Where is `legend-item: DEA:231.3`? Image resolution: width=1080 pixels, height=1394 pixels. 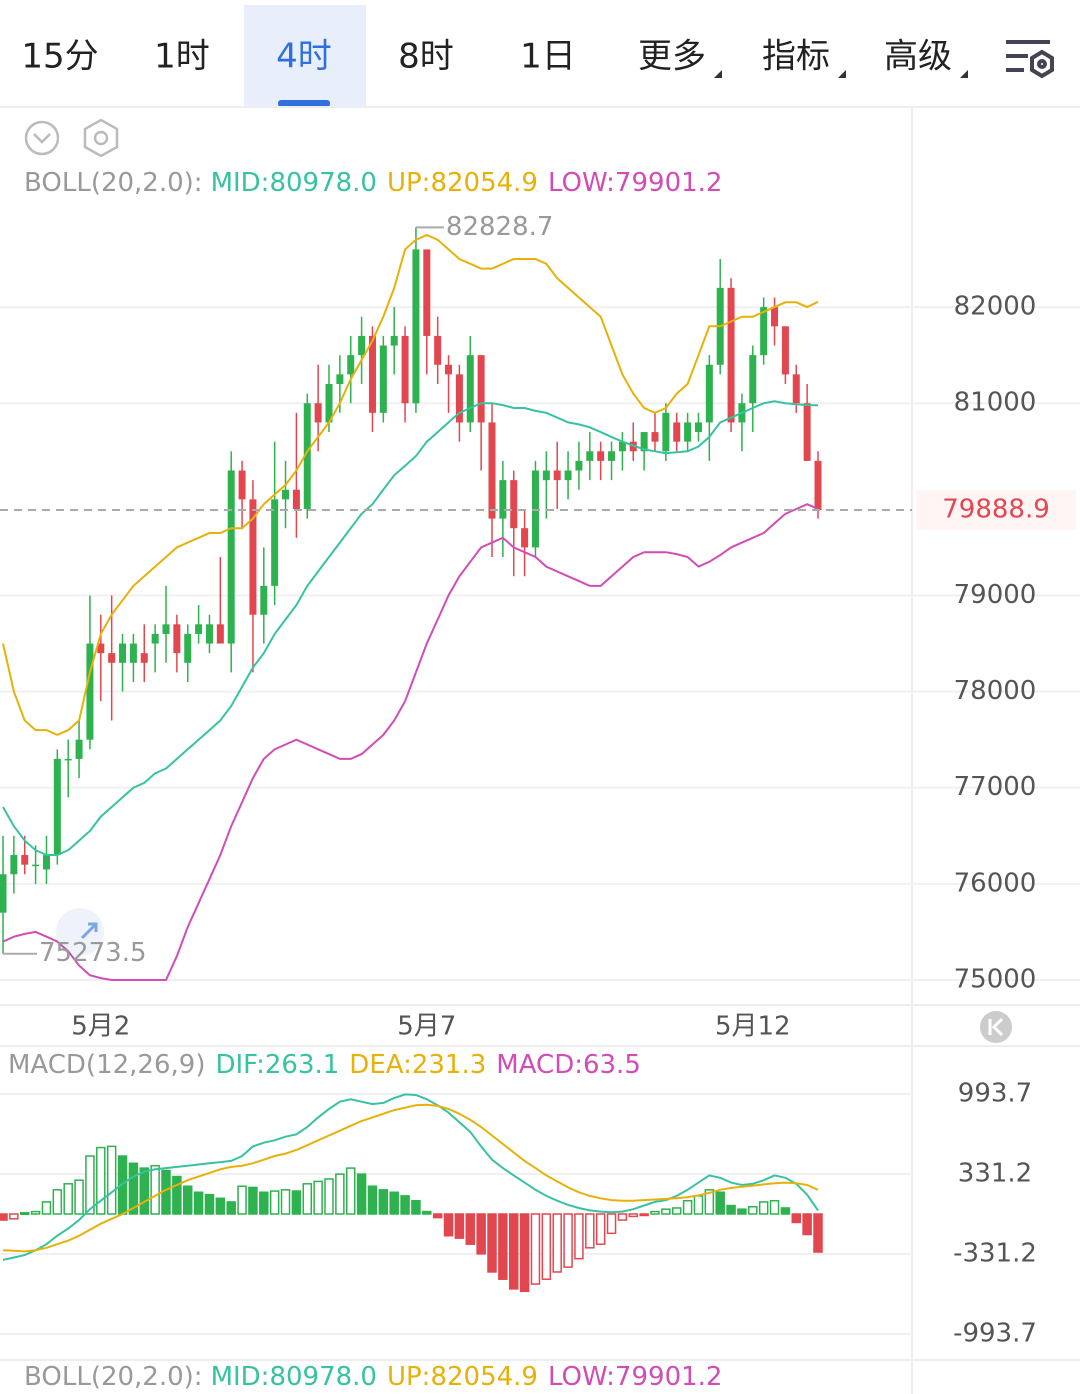
legend-item: DEA:231.3 is located at coordinates (417, 1065).